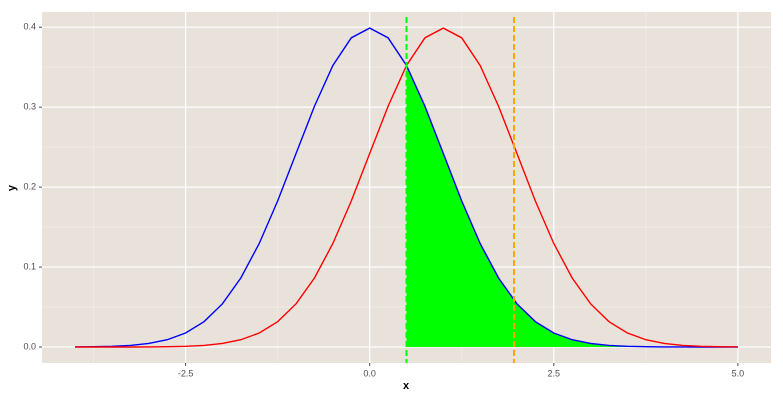 The image size is (783, 400). I want to click on y-tick-label: 0.4, so click(29, 27).